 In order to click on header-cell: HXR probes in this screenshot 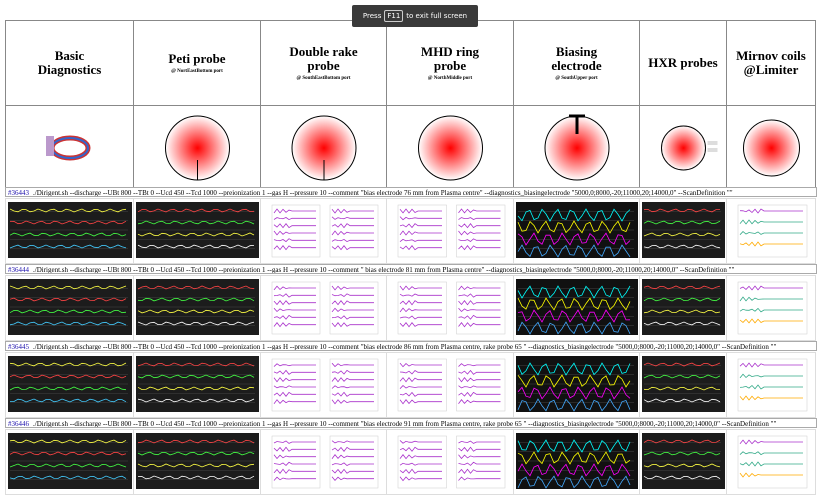, I will do `click(683, 63)`.